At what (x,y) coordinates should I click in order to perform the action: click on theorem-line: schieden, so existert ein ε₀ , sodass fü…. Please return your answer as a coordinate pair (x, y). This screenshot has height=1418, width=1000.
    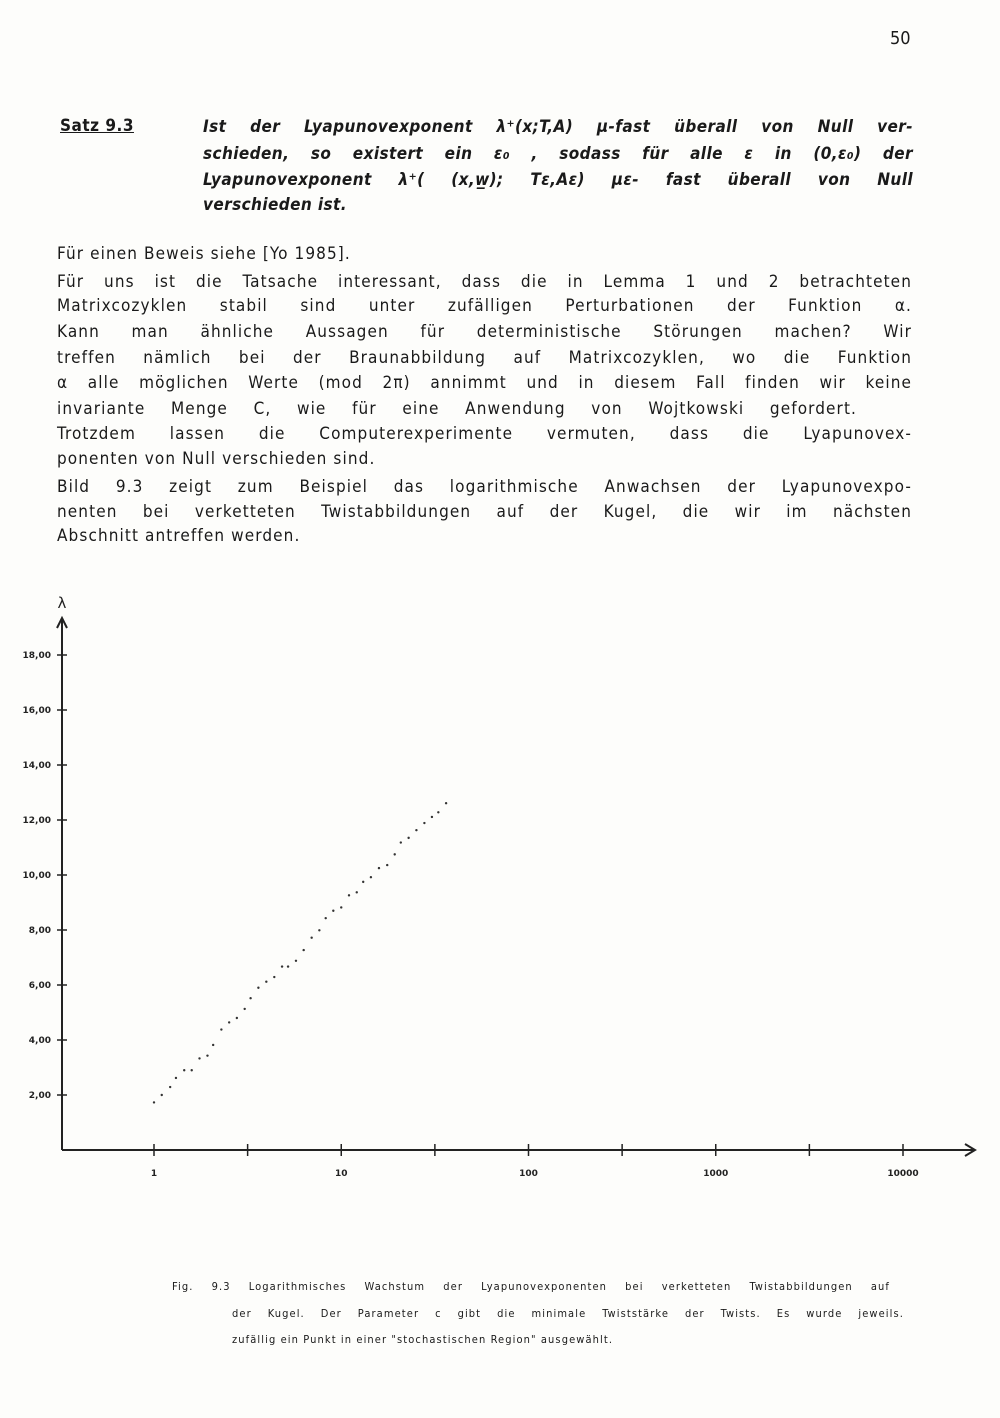
    Looking at the image, I should click on (558, 154).